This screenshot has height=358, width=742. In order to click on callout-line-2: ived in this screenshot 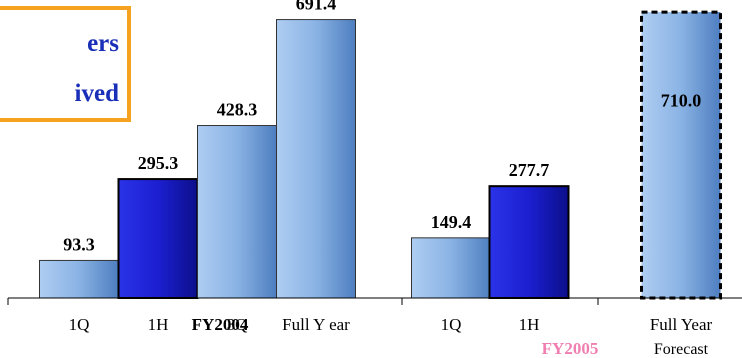, I will do `click(96, 93)`.